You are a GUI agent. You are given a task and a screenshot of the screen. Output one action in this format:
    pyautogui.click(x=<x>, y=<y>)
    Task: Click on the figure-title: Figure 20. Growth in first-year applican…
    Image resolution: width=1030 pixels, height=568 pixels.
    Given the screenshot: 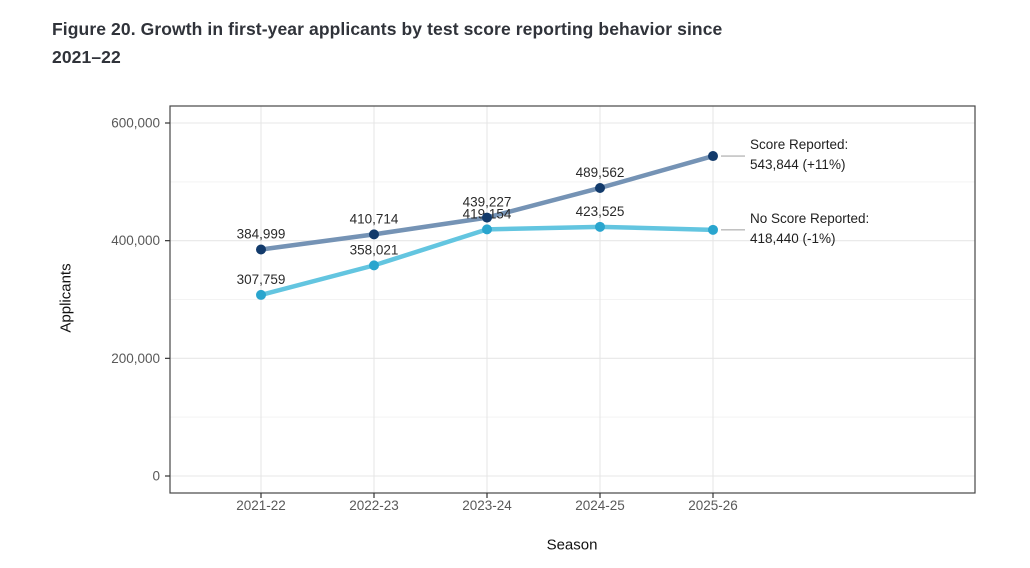 What is the action you would take?
    pyautogui.click(x=387, y=43)
    